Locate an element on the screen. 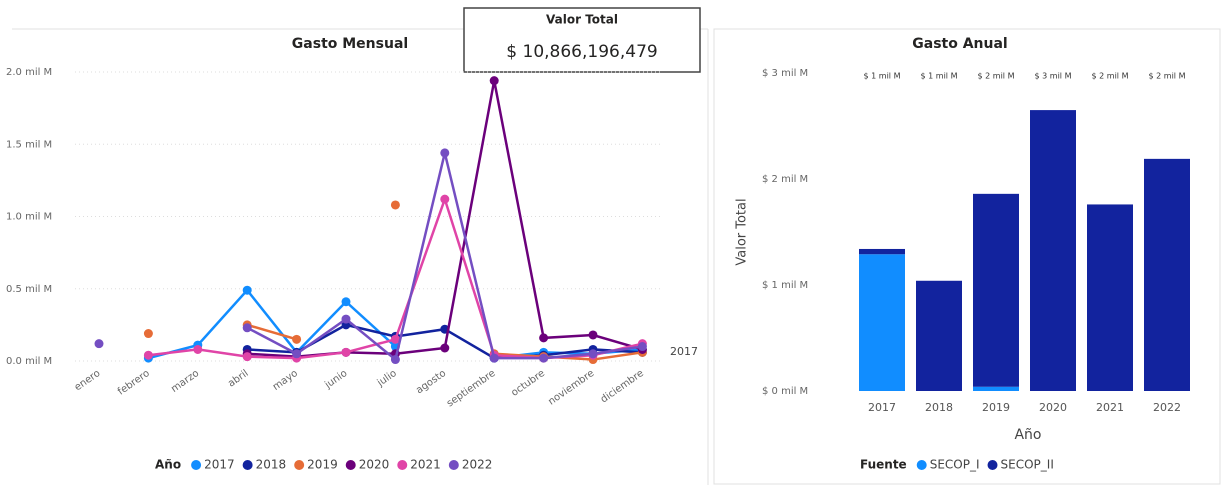  legend-label: 2017 is located at coordinates (219, 465).